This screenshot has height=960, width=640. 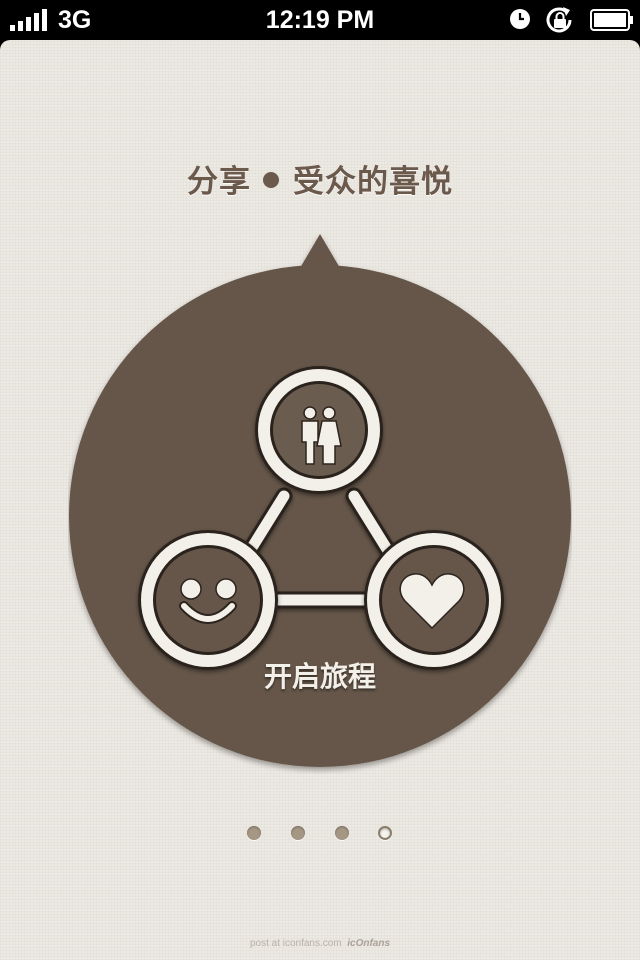 I want to click on rotation-lock-icon, so click(x=559, y=20).